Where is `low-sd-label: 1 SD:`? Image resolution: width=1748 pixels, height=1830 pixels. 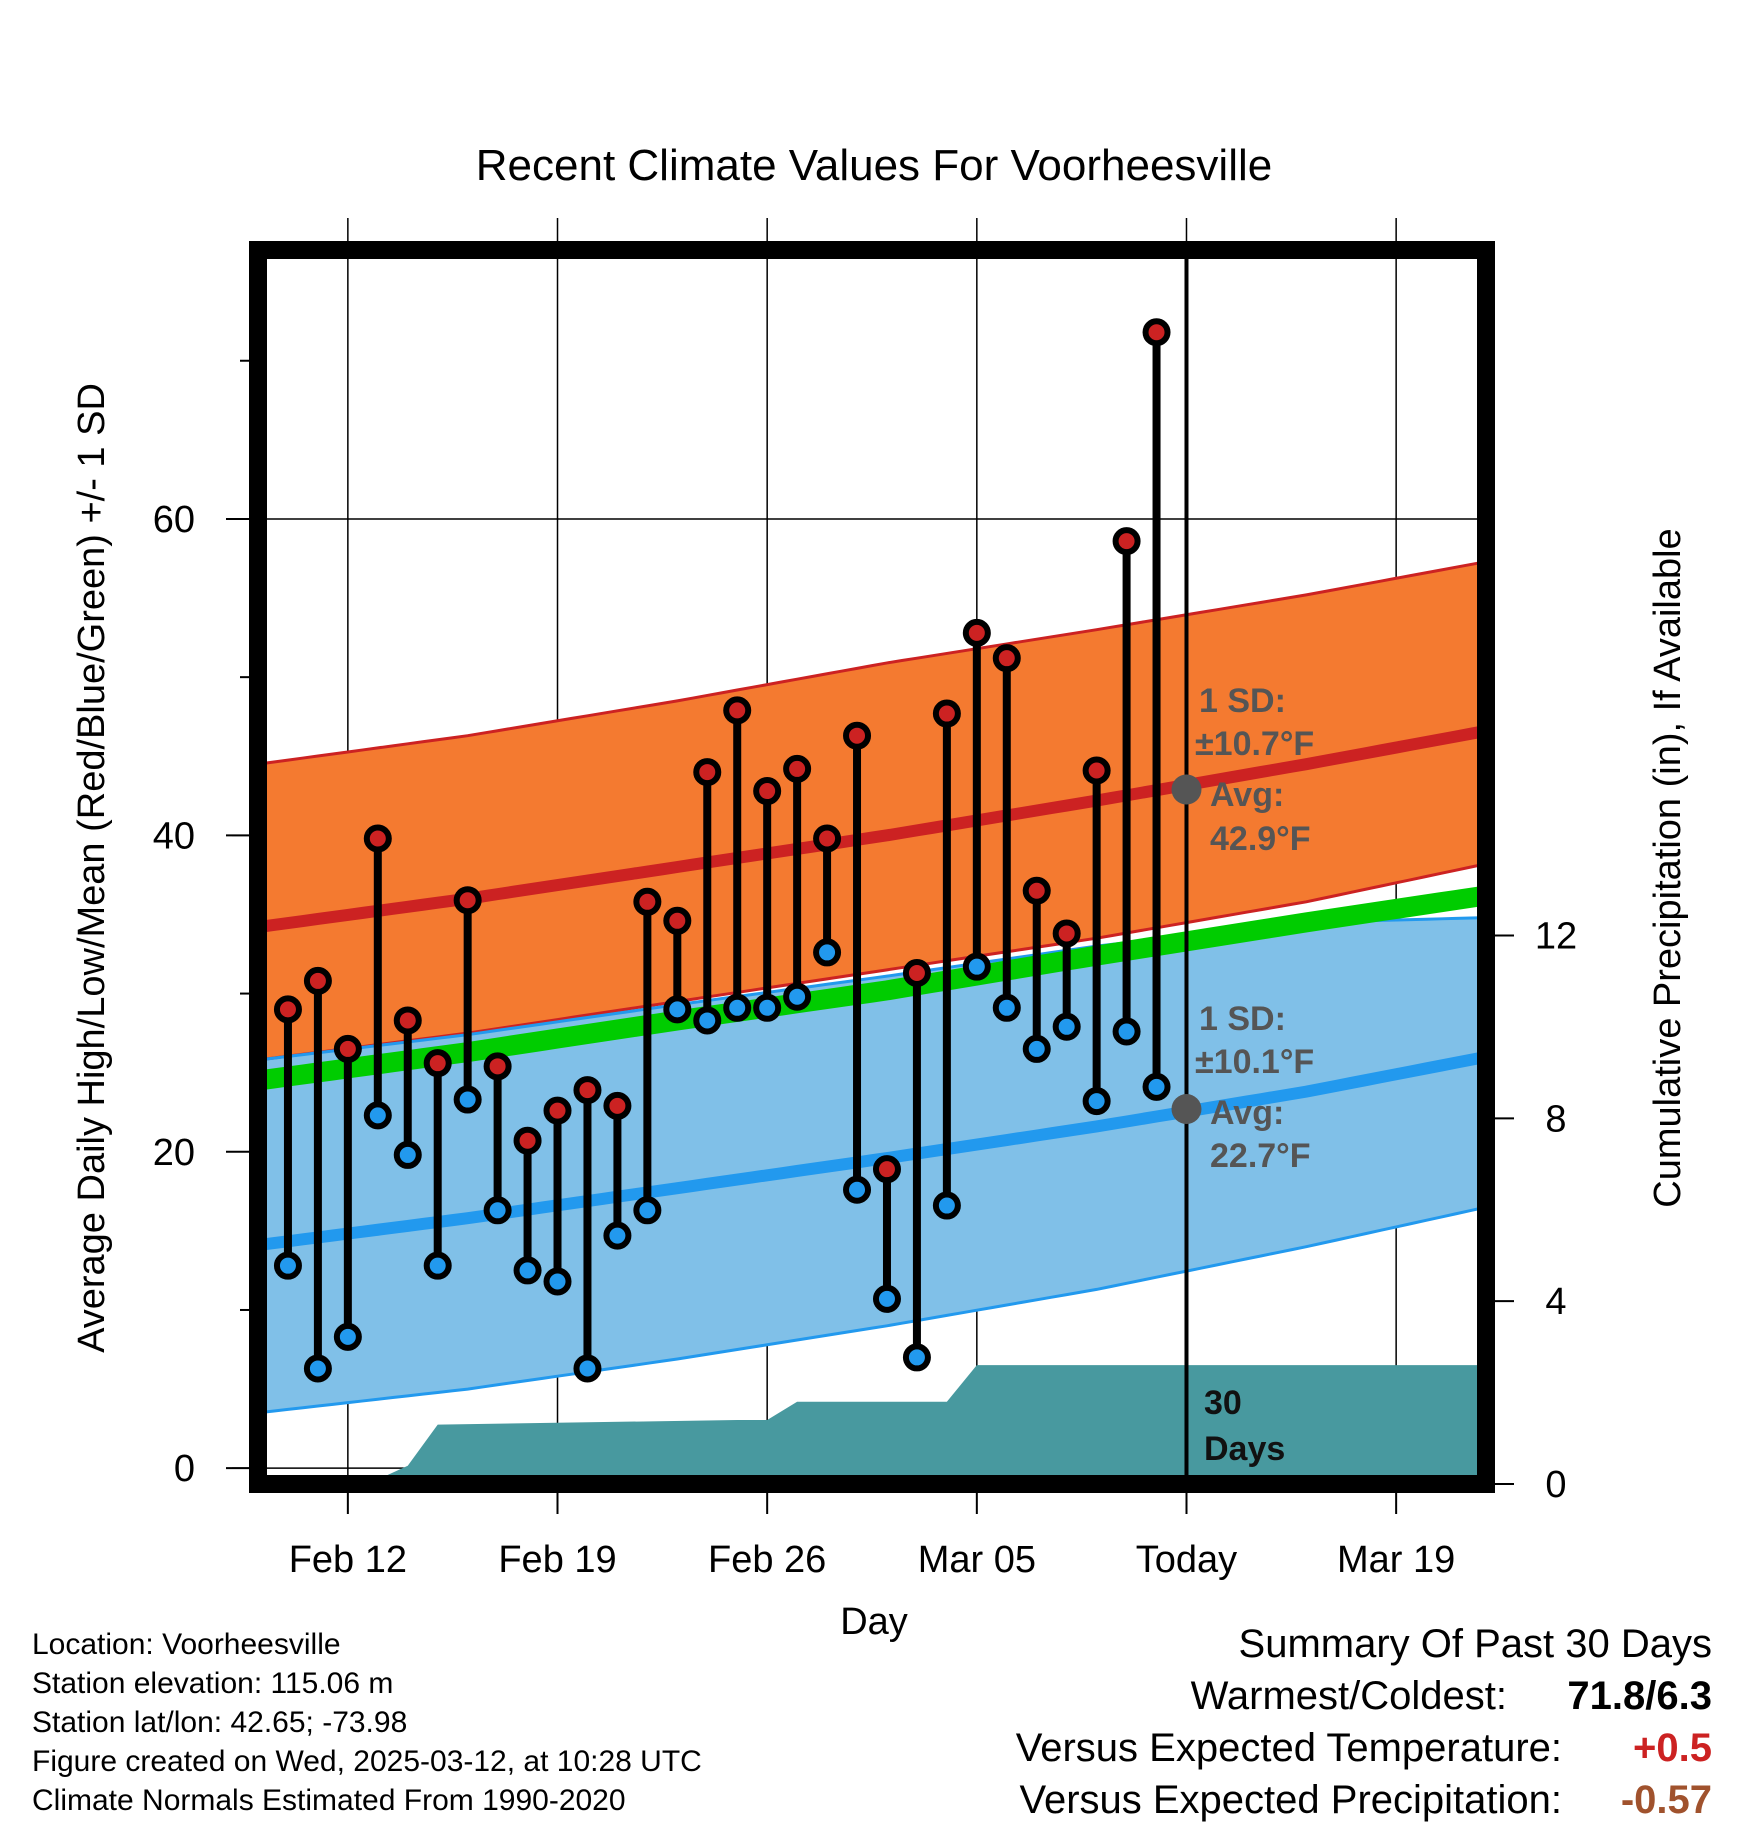 low-sd-label: 1 SD: is located at coordinates (1242, 1019).